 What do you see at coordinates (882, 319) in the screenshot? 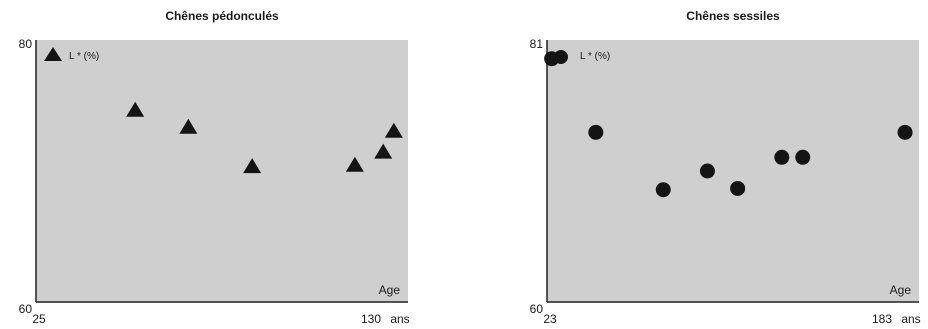
I see `x-tick-label: 183` at bounding box center [882, 319].